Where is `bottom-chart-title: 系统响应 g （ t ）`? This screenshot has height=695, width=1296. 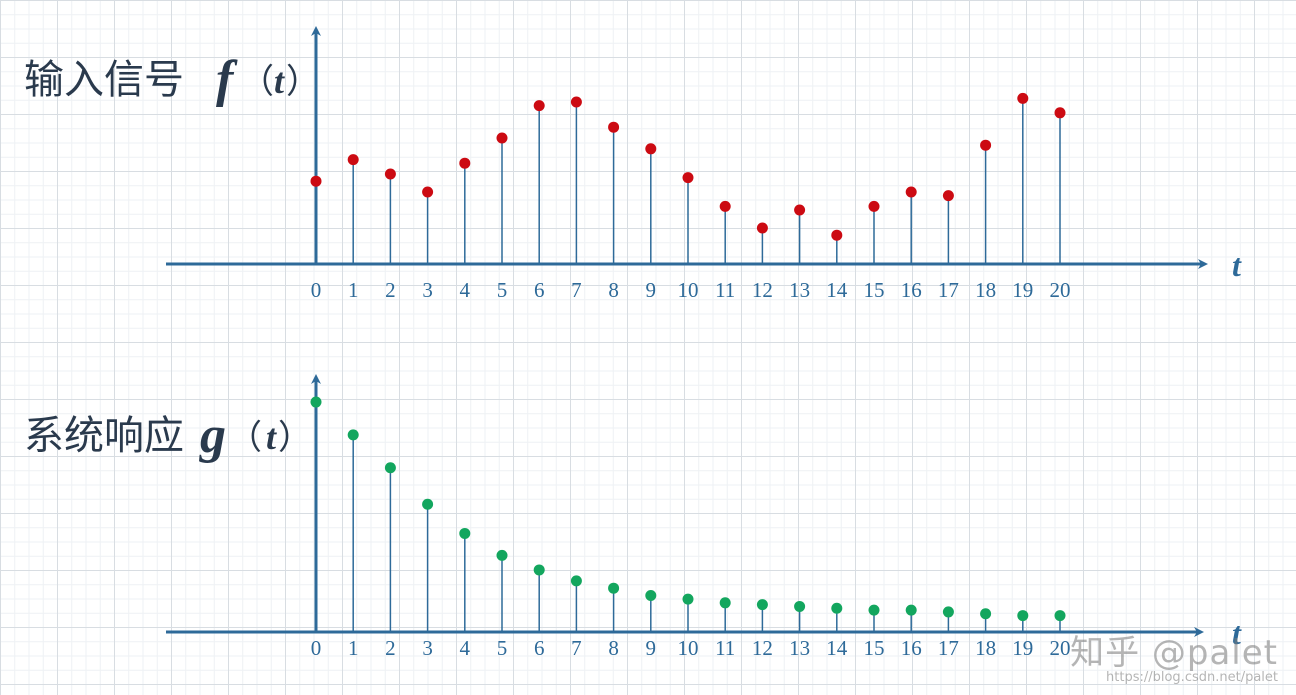 bottom-chart-title: 系统响应 g （ t ） is located at coordinates (168, 435).